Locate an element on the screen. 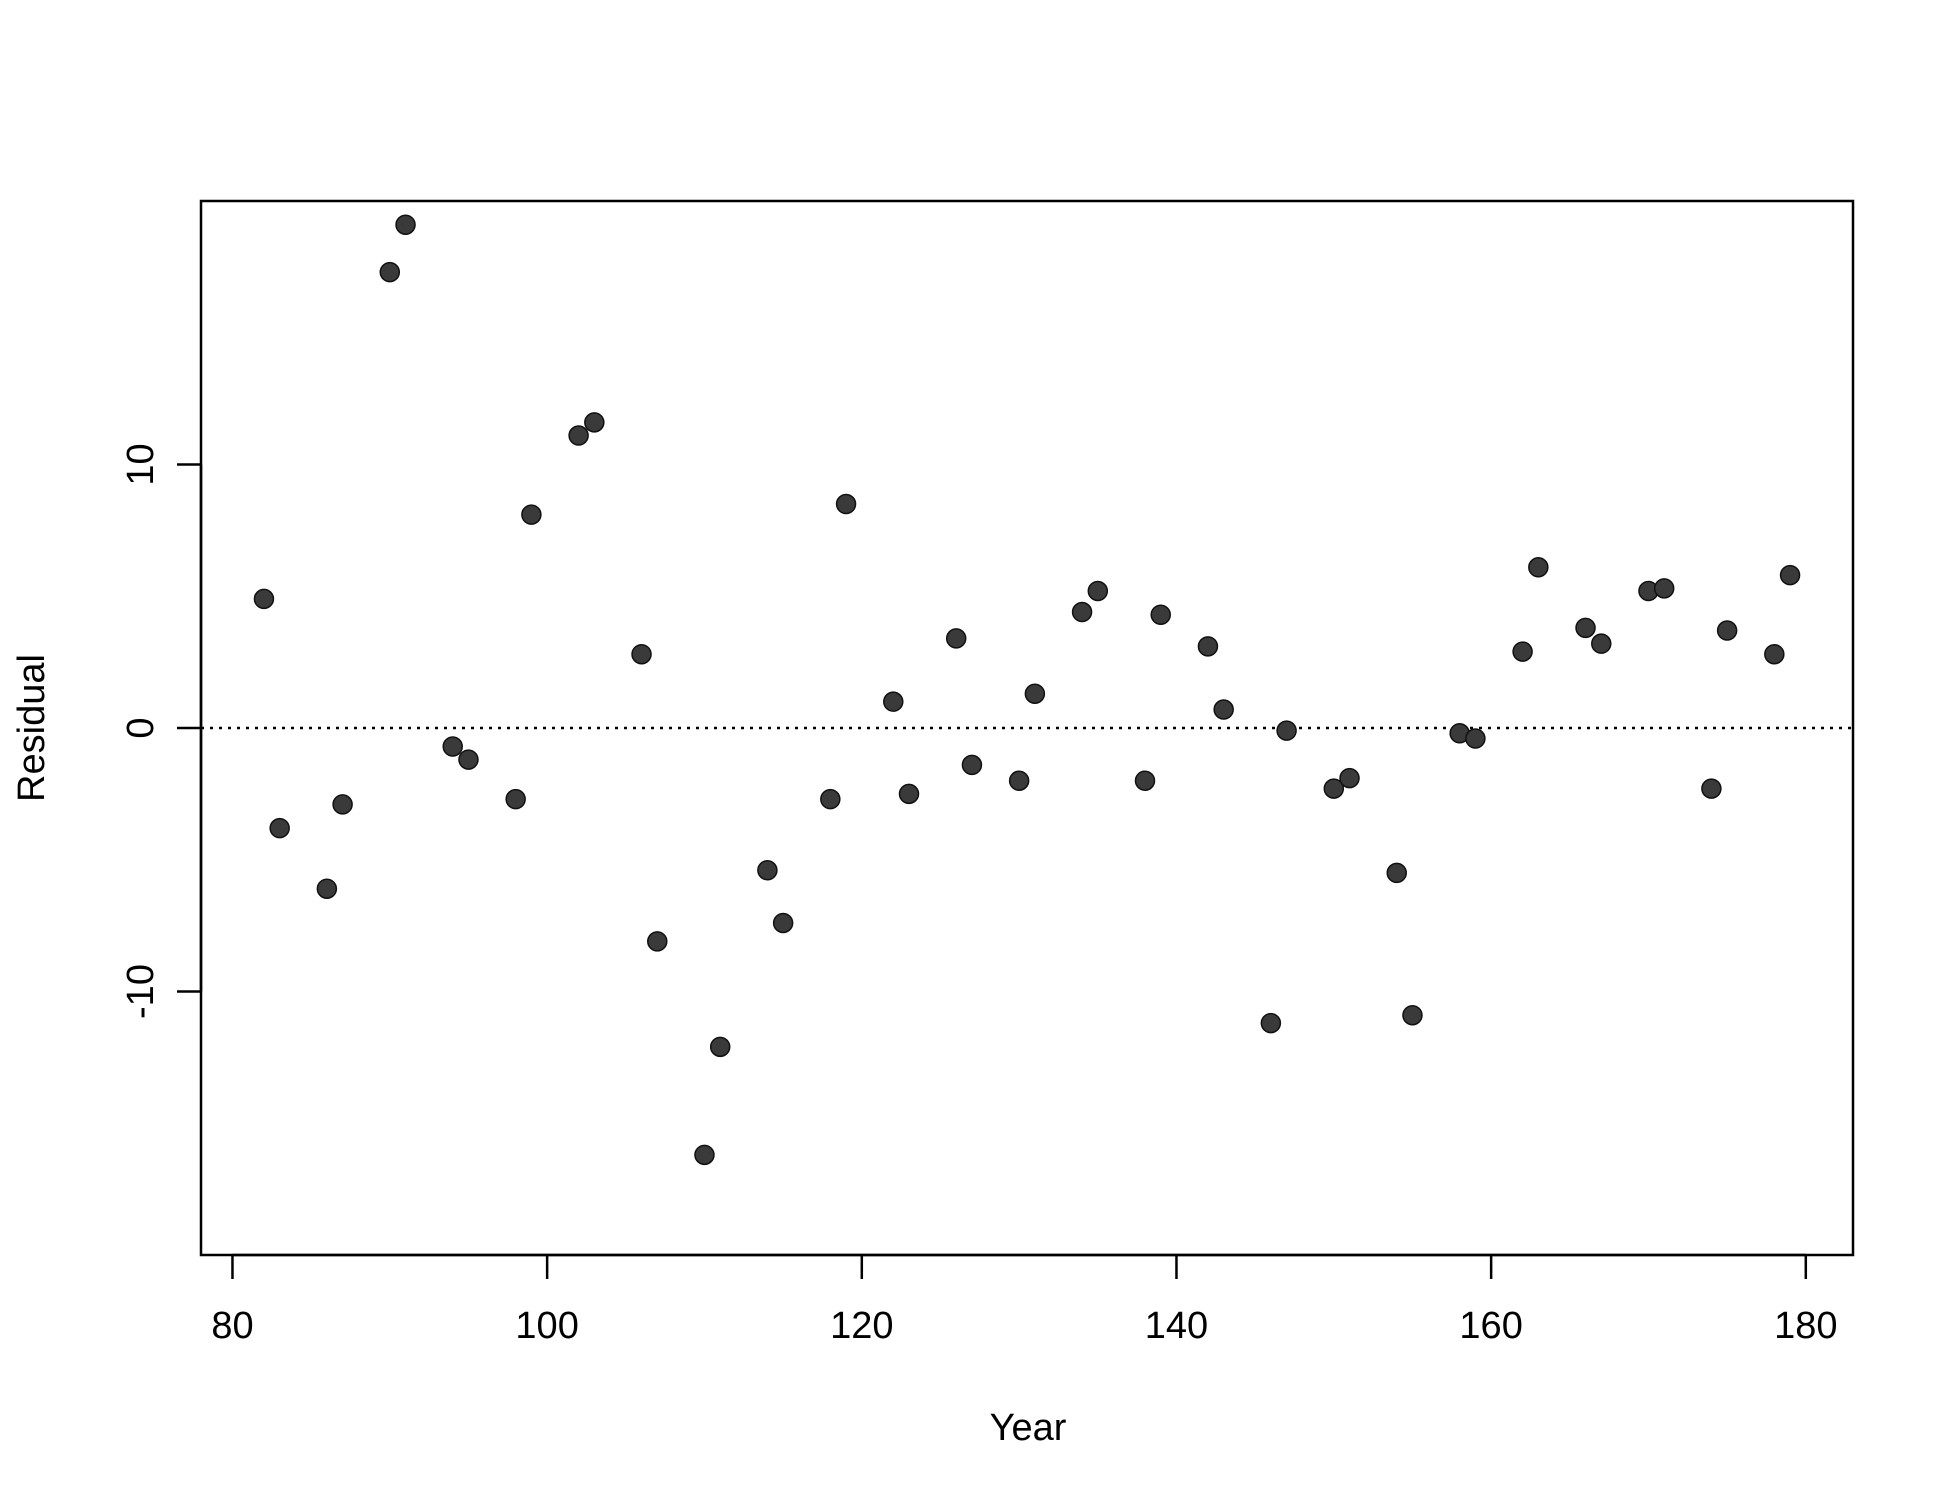  x-tick-label: 180 is located at coordinates (1805, 1326).